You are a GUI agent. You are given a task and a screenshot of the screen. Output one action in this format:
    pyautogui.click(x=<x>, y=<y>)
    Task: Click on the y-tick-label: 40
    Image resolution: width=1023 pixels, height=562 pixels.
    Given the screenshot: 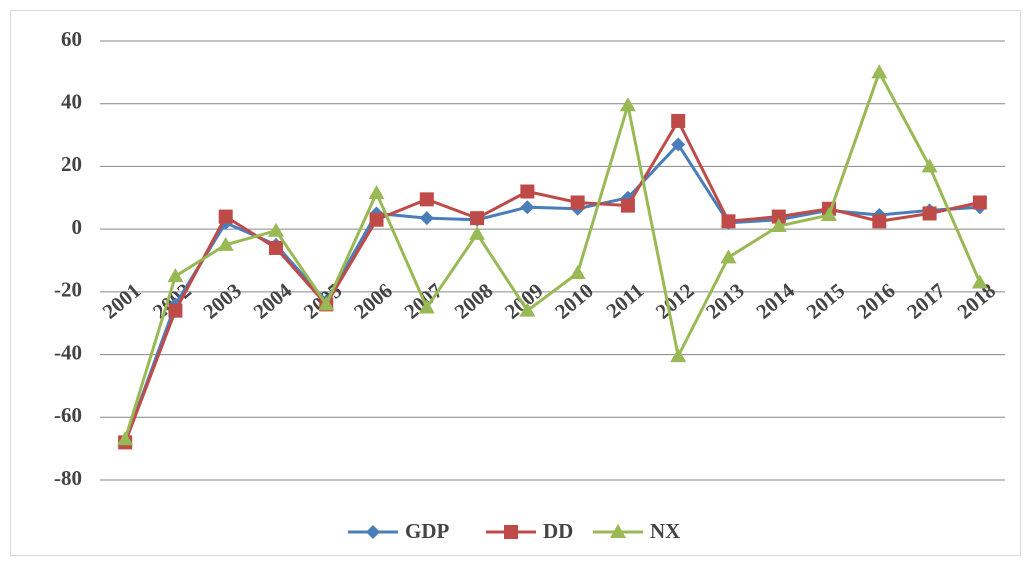 What is the action you would take?
    pyautogui.click(x=71, y=102)
    